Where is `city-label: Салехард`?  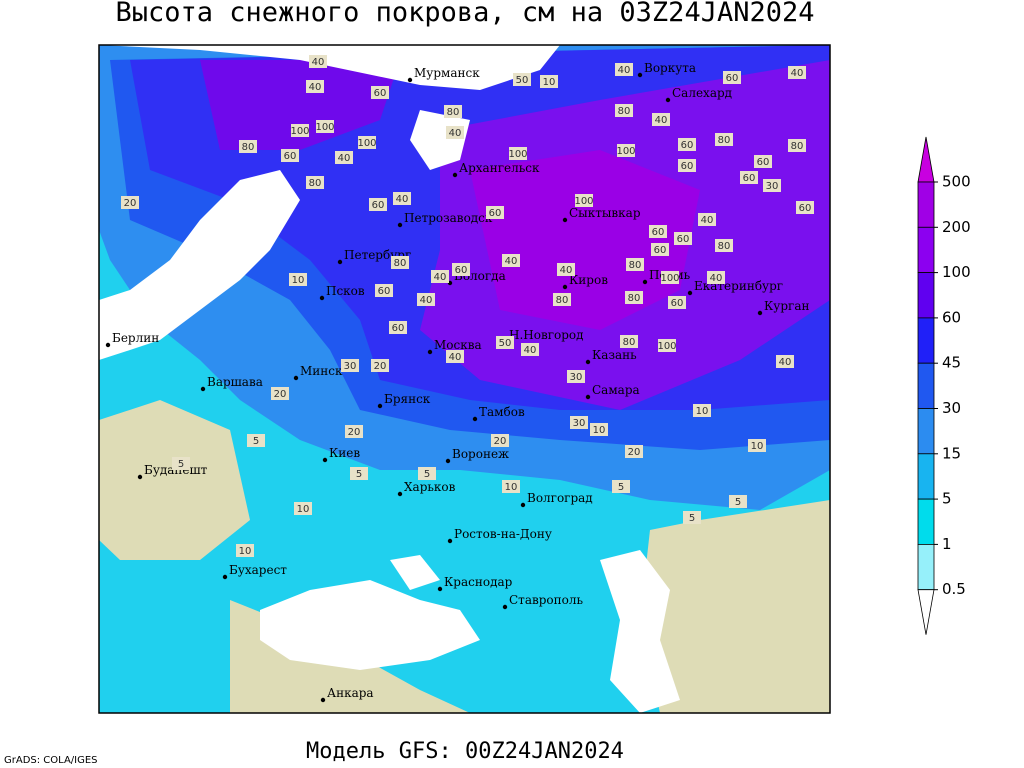
city-label: Салехард is located at coordinates (702, 93).